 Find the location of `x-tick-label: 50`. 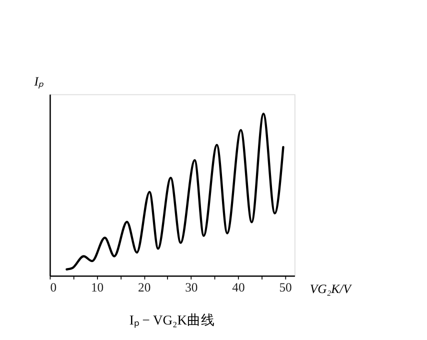

x-tick-label: 50 is located at coordinates (285, 287).